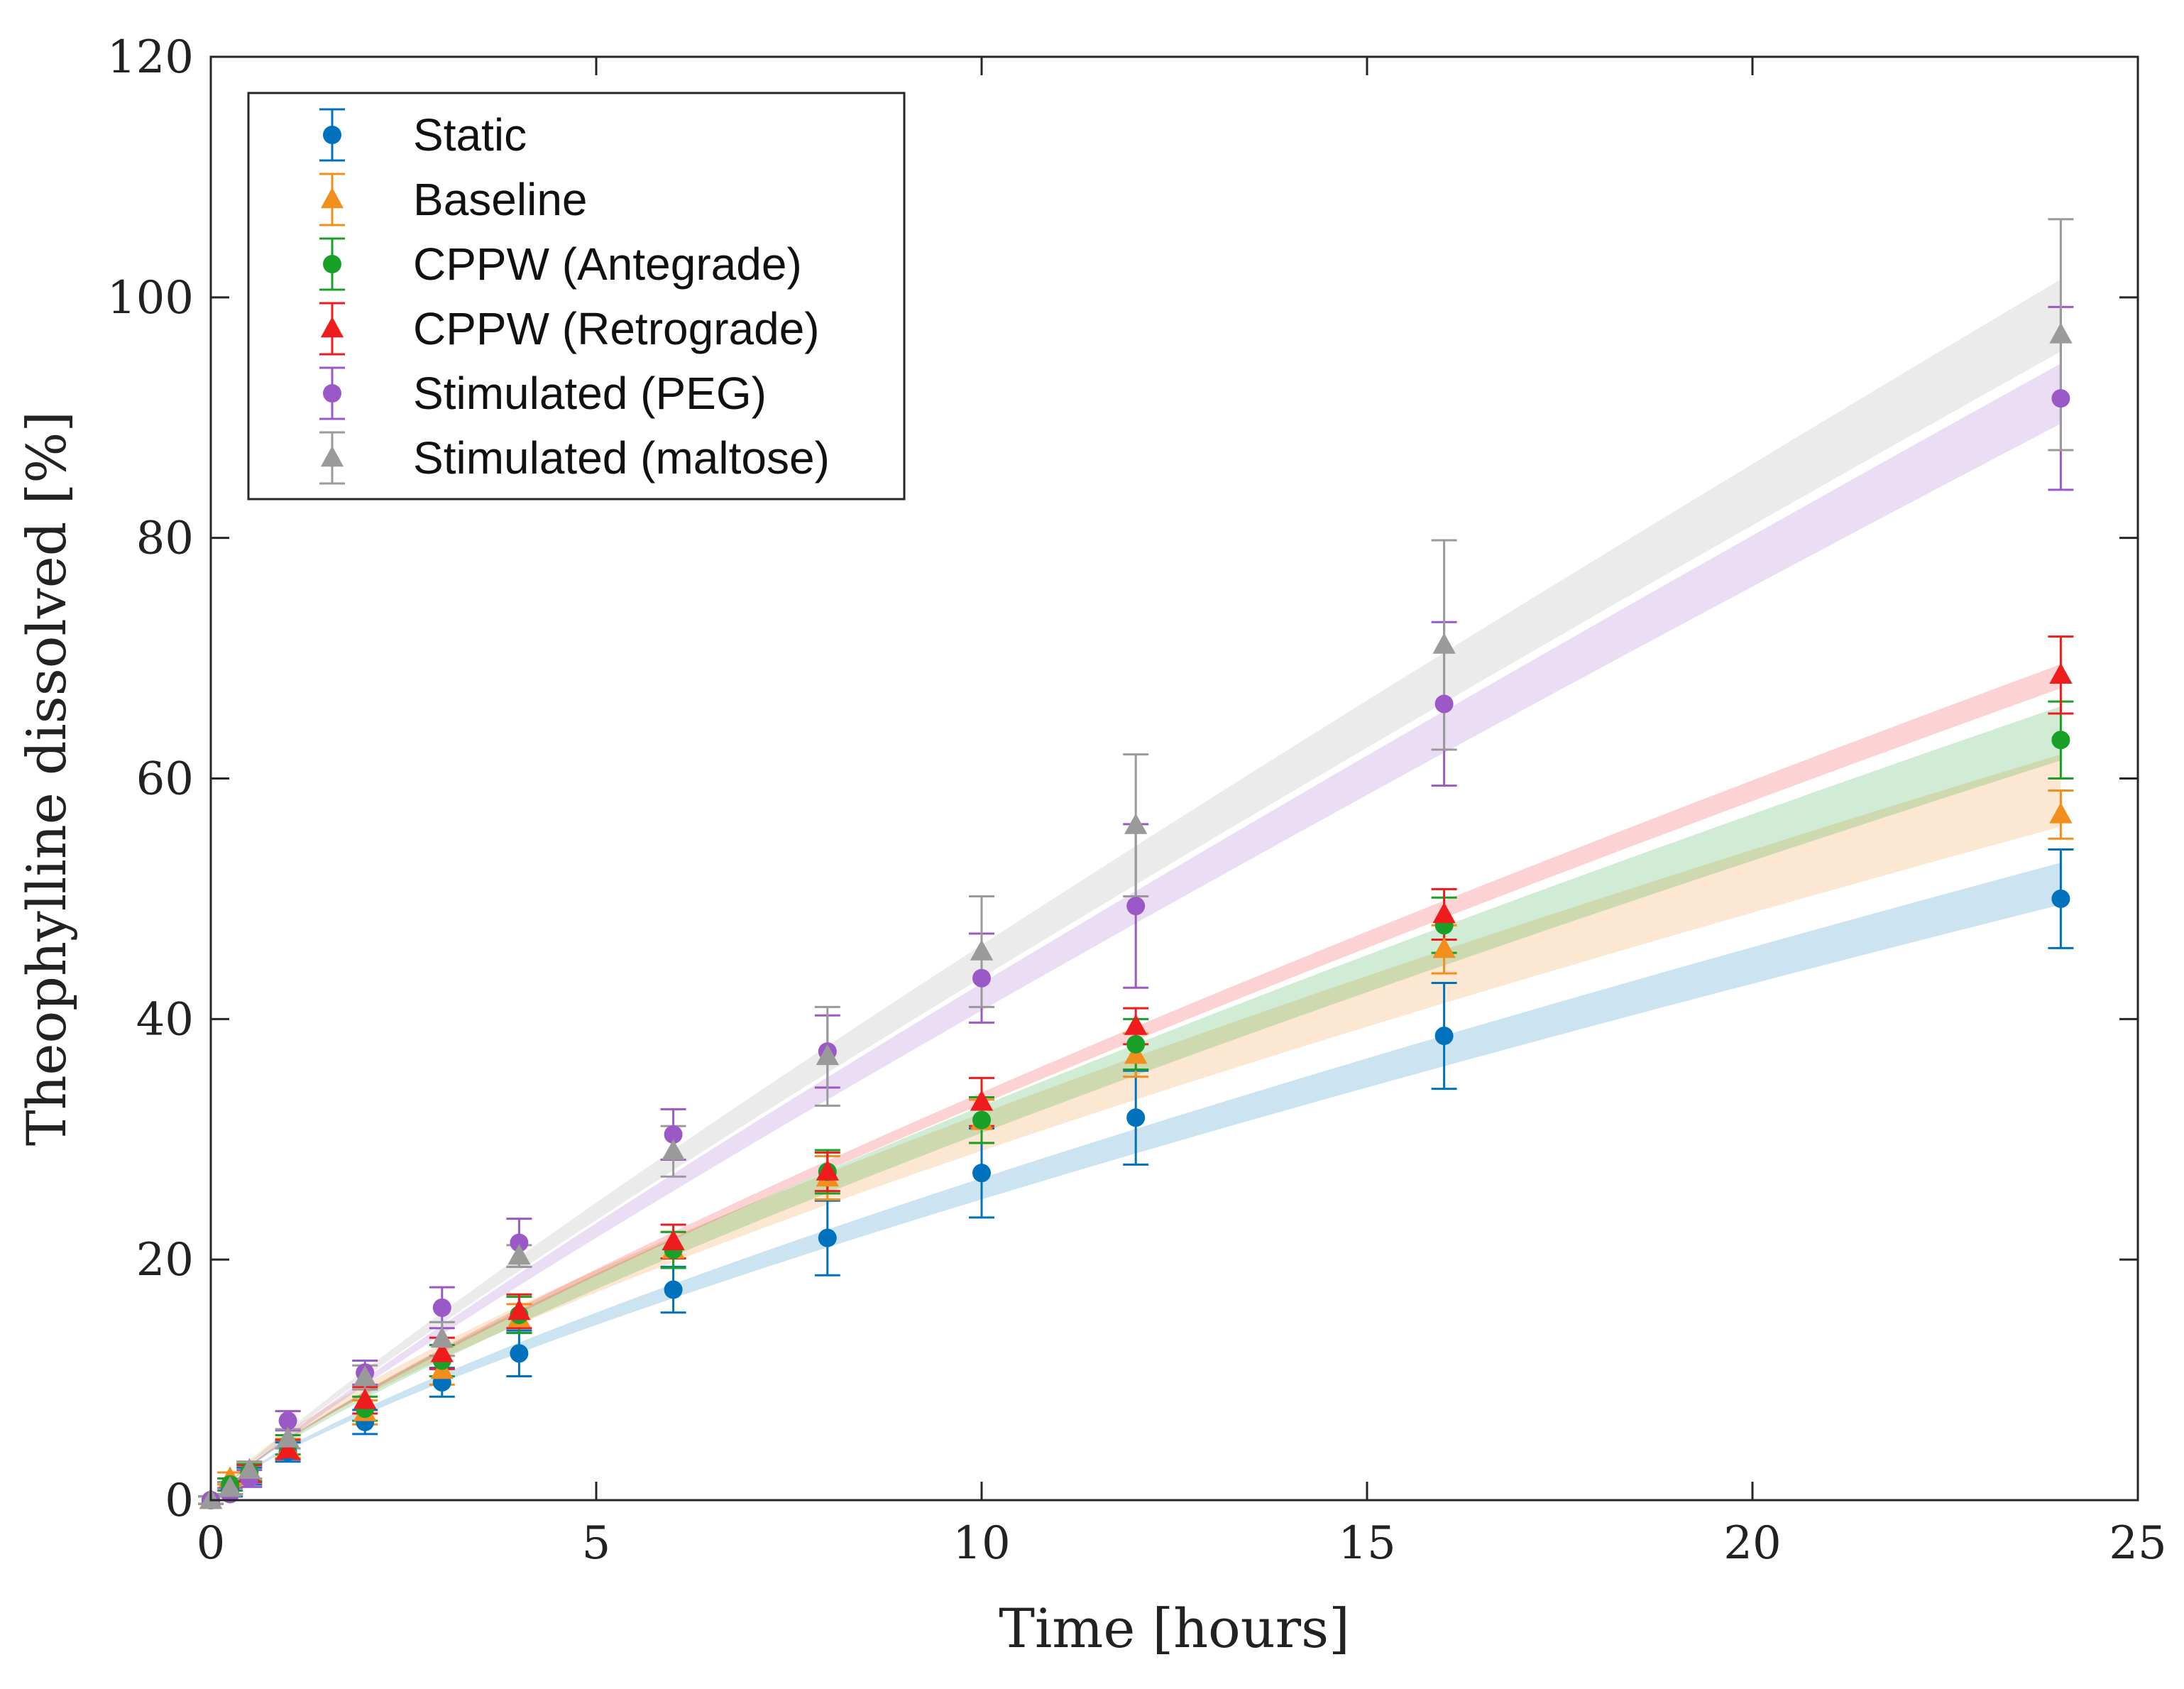 This screenshot has height=1689, width=2184. I want to click on y-tick-label: 100, so click(150, 298).